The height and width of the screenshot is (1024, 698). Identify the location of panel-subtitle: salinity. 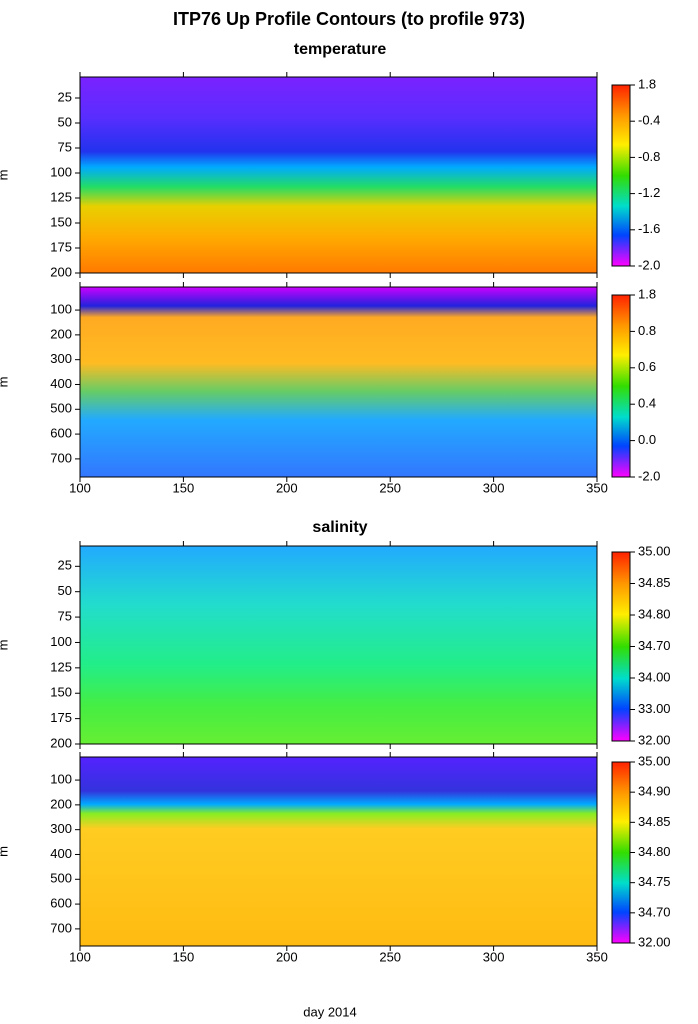
(339, 527).